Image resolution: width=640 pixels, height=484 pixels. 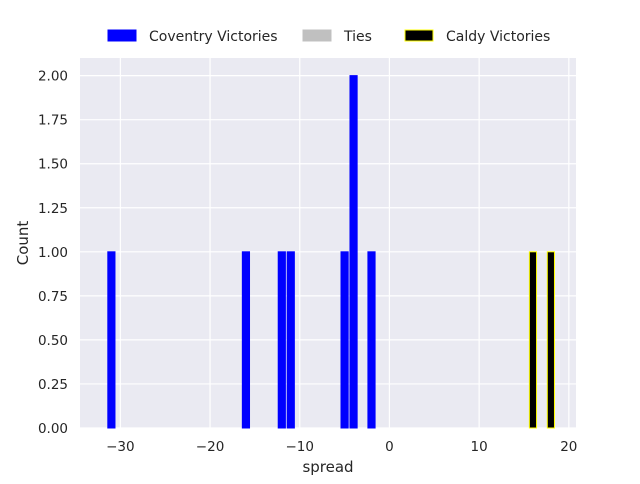 I want to click on y-tick-label: 1.00, so click(x=53, y=253).